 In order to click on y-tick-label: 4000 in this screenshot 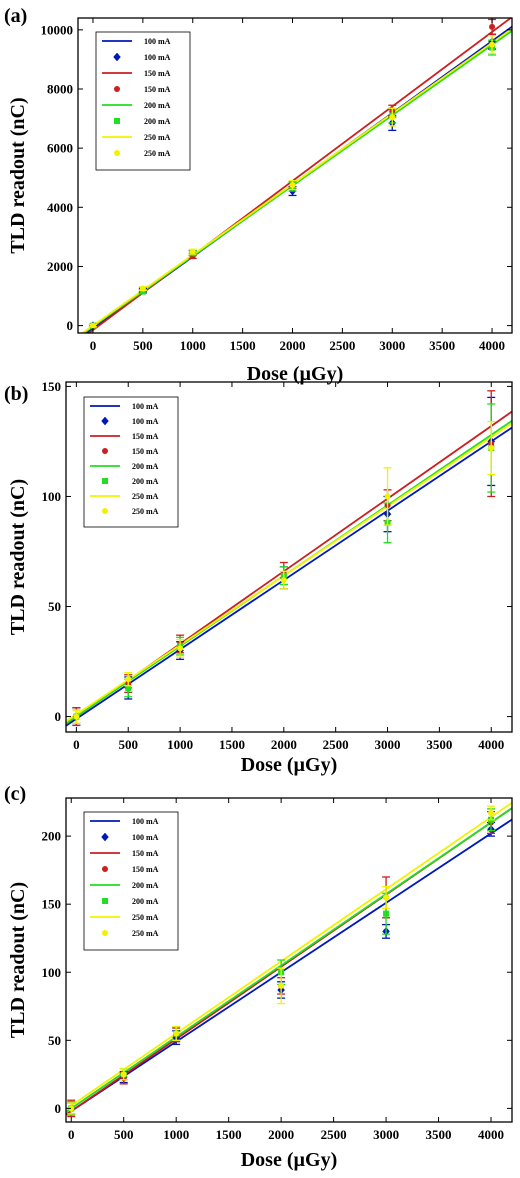, I will do `click(60, 207)`.